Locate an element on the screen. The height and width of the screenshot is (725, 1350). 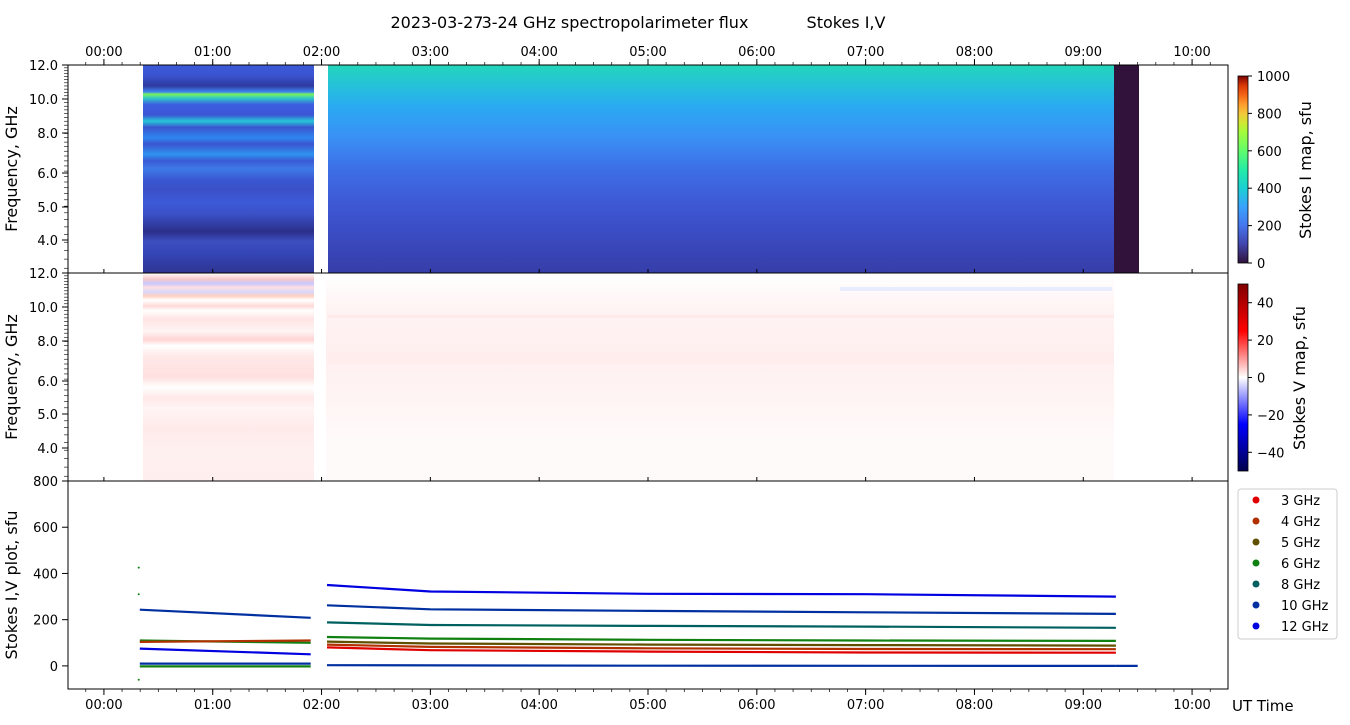
stokes-i-ytick-label: 5.0 is located at coordinates (47, 208).